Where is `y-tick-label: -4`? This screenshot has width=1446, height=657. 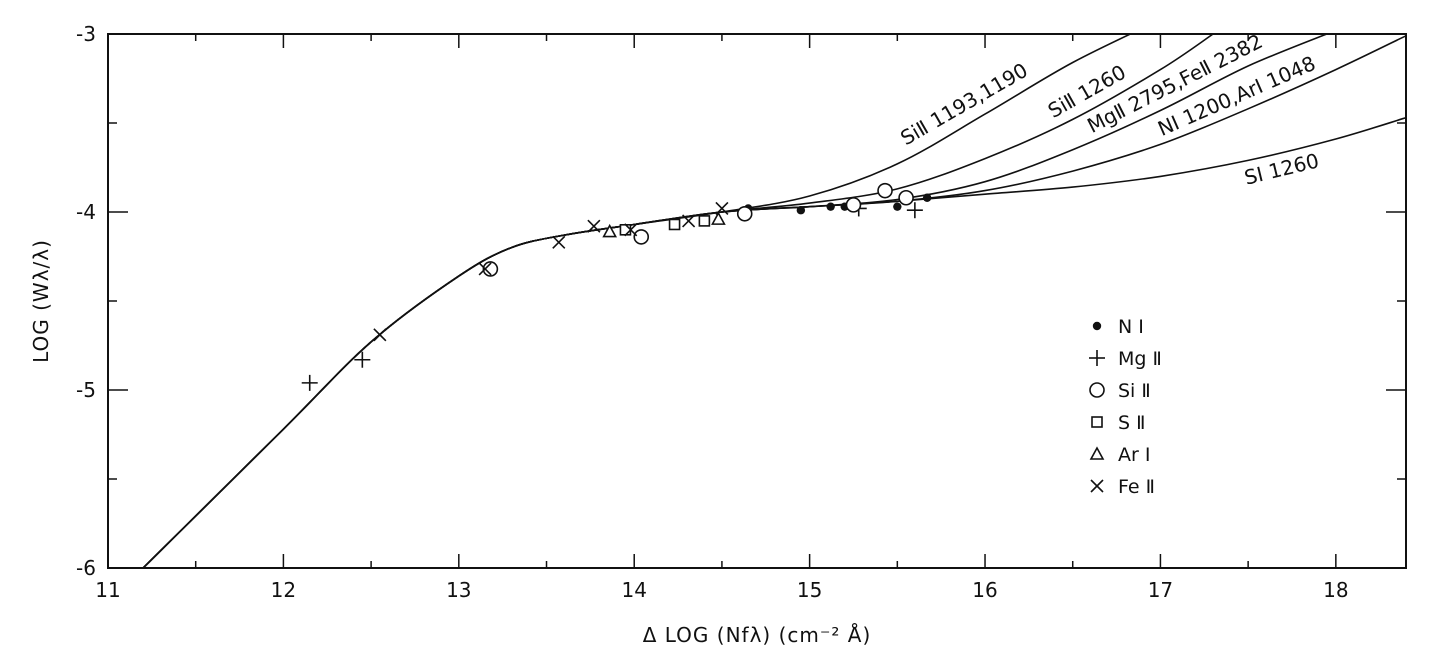
y-tick-label: -4 is located at coordinates (86, 212).